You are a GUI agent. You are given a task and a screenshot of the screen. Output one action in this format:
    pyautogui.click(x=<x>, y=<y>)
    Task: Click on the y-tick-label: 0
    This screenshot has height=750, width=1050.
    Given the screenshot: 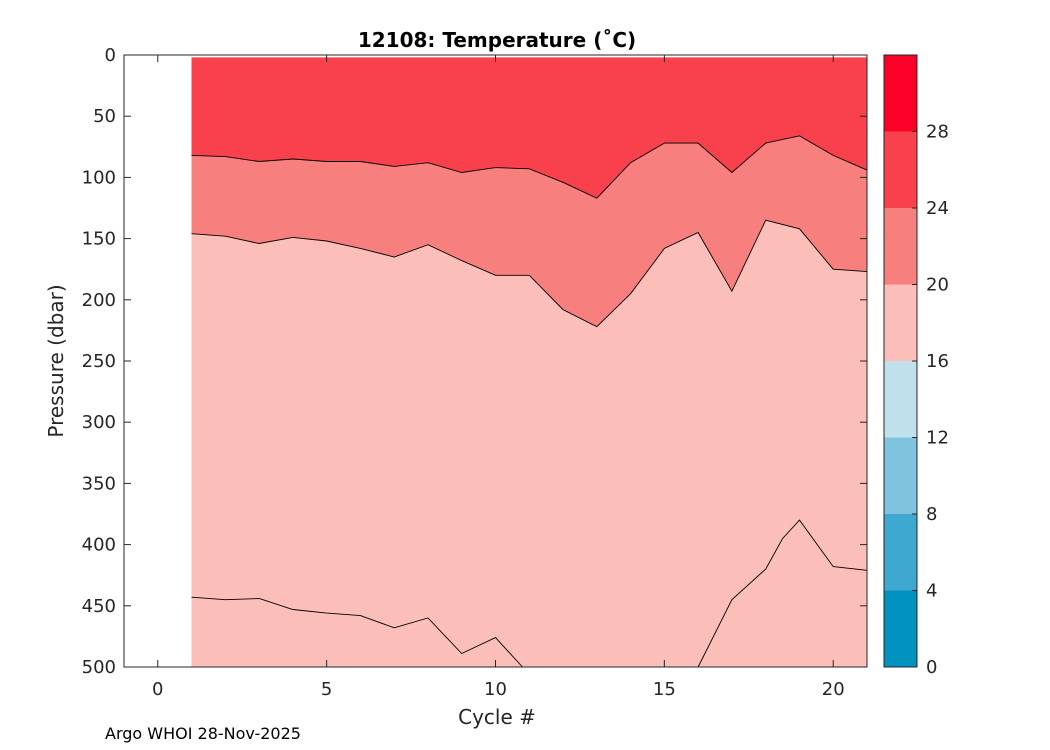 What is the action you would take?
    pyautogui.click(x=110, y=55)
    